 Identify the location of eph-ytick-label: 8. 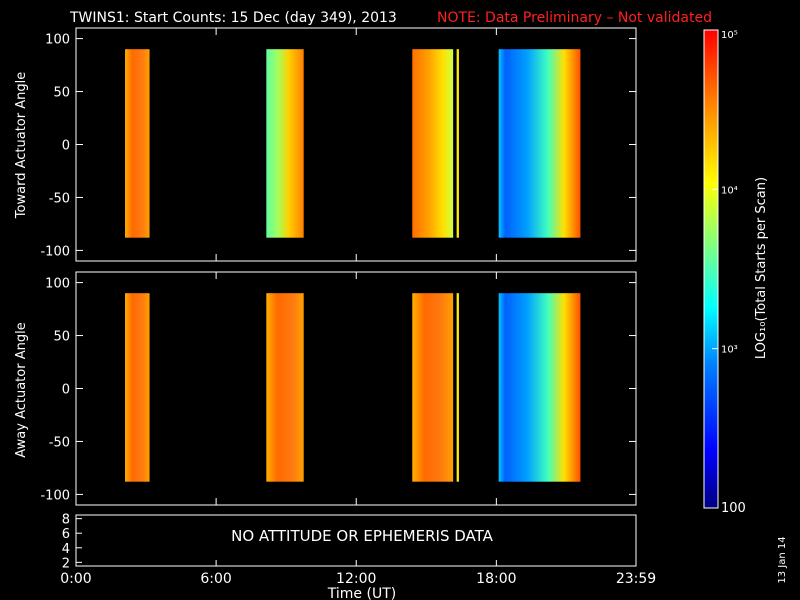
(66, 520).